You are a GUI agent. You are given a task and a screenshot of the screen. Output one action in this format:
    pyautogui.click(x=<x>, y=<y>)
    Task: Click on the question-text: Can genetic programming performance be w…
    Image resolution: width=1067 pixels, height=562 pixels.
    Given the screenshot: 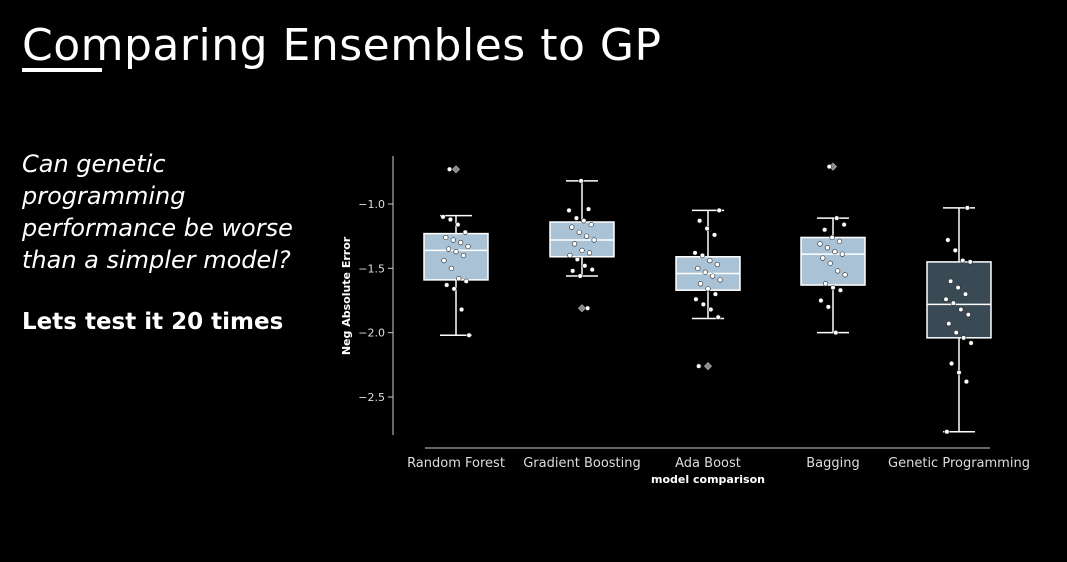 What is the action you would take?
    pyautogui.click(x=157, y=212)
    